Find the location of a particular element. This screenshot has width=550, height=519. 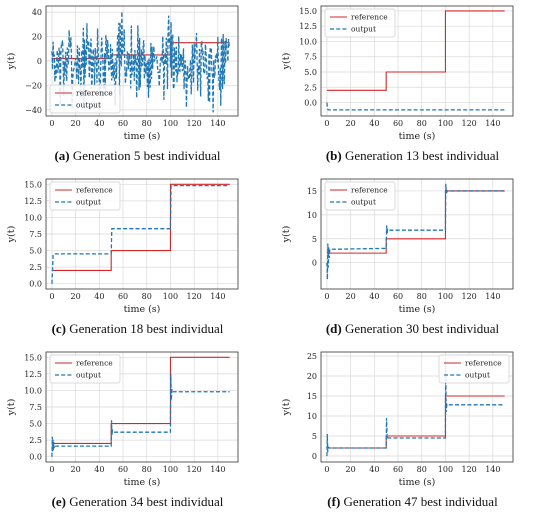

chart-d-legend: reference output is located at coordinates (360, 196).